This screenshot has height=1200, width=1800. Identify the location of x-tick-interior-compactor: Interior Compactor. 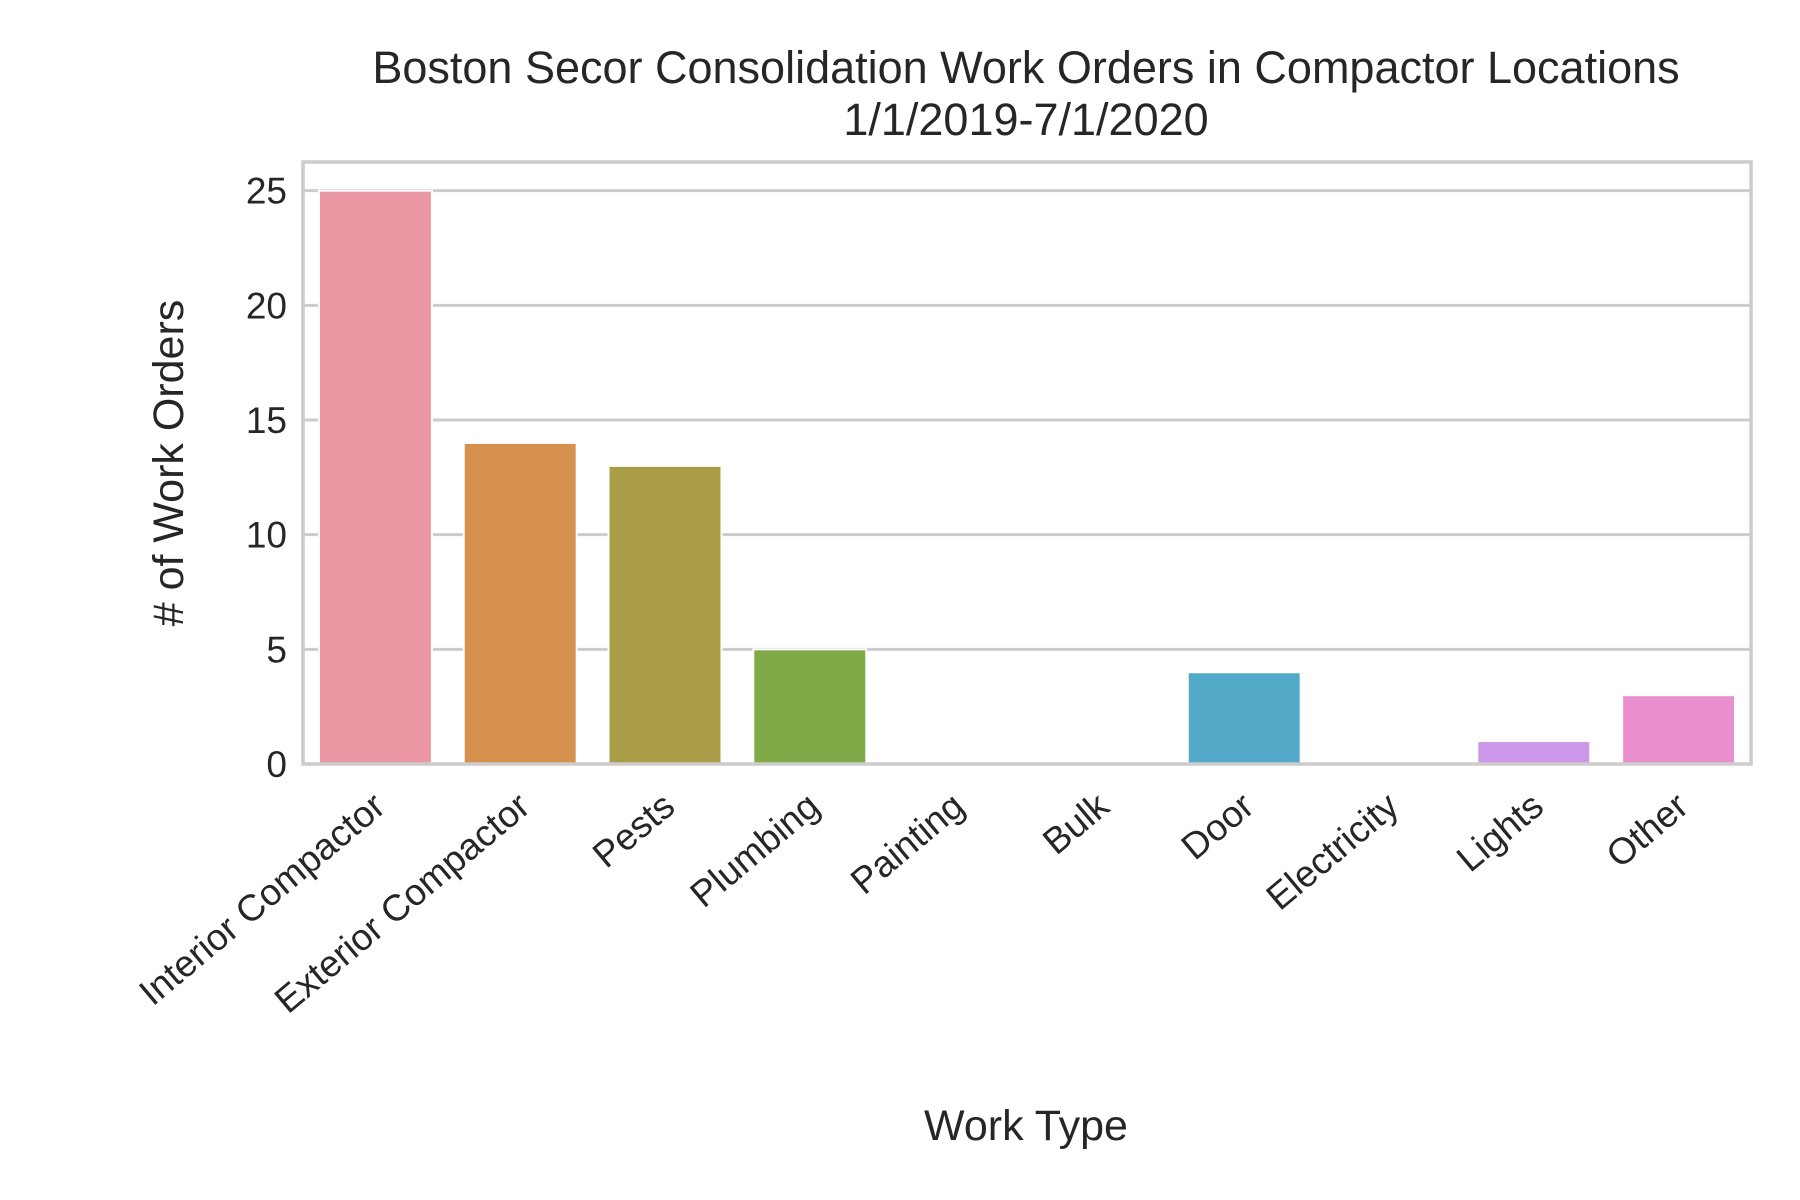
(261, 899).